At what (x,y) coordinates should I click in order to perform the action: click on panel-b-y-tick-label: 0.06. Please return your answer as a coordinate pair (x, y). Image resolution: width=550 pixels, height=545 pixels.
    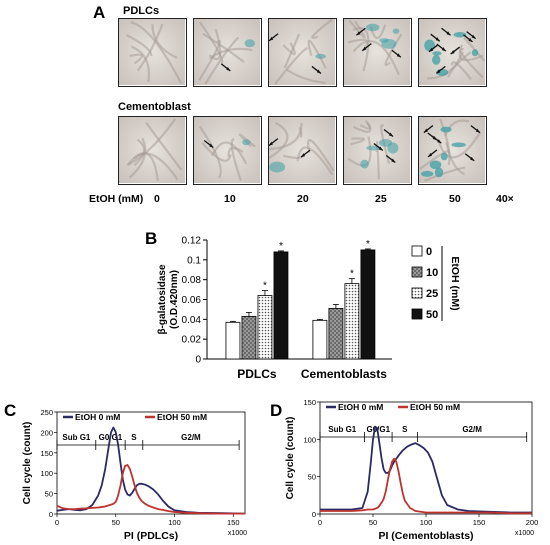
    Looking at the image, I should click on (192, 300).